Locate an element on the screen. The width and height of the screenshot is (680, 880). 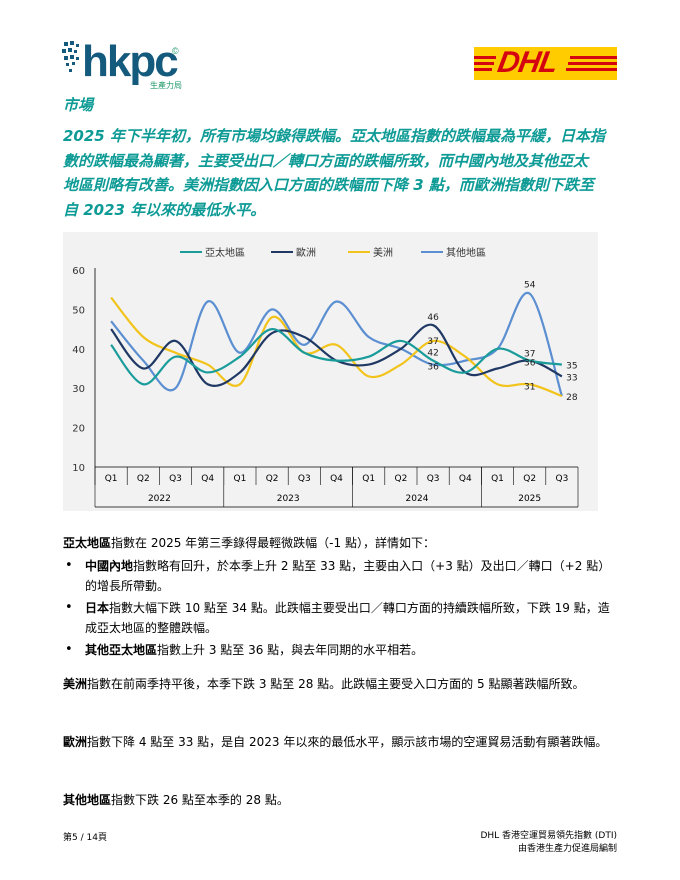
hkpc-registered-mark: © is located at coordinates (175, 51).